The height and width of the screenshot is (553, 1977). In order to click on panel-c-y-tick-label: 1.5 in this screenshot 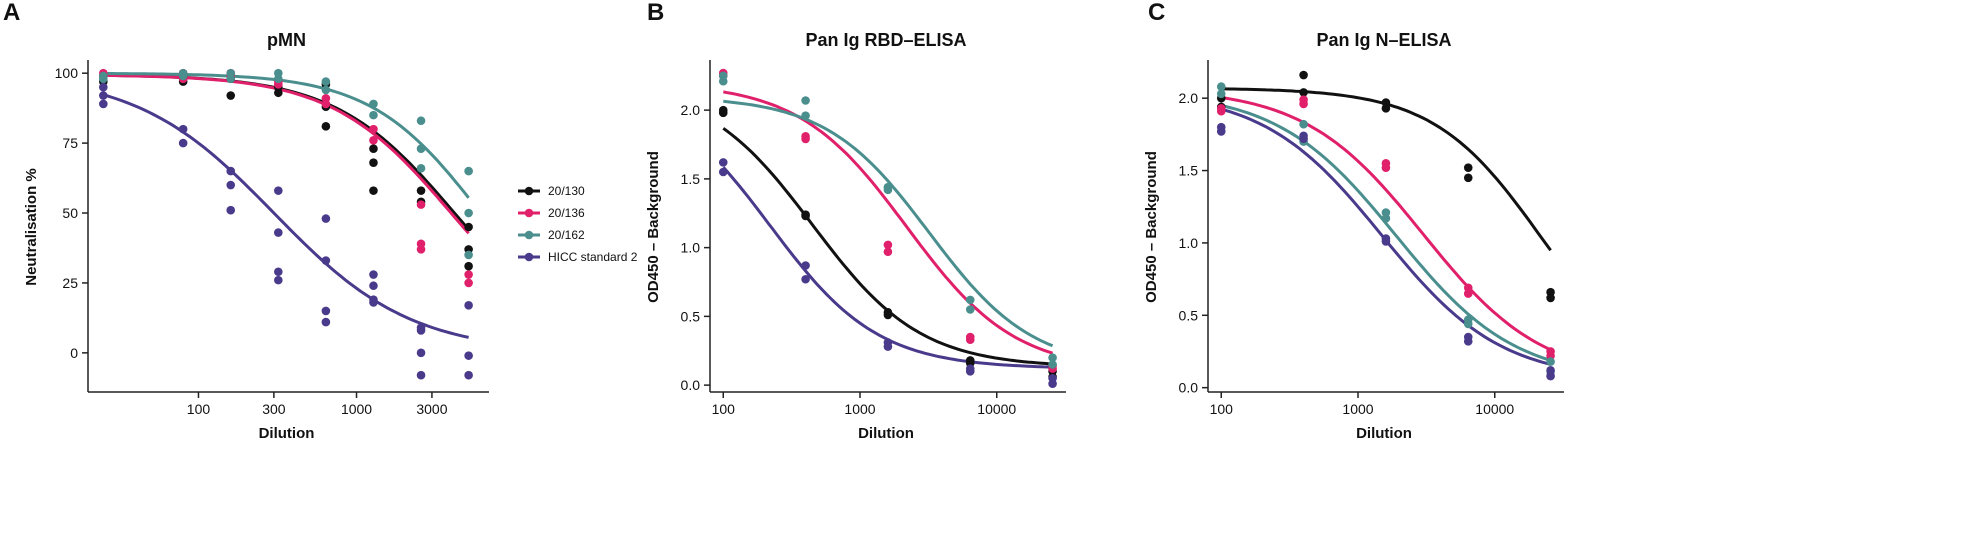, I will do `click(1189, 171)`.